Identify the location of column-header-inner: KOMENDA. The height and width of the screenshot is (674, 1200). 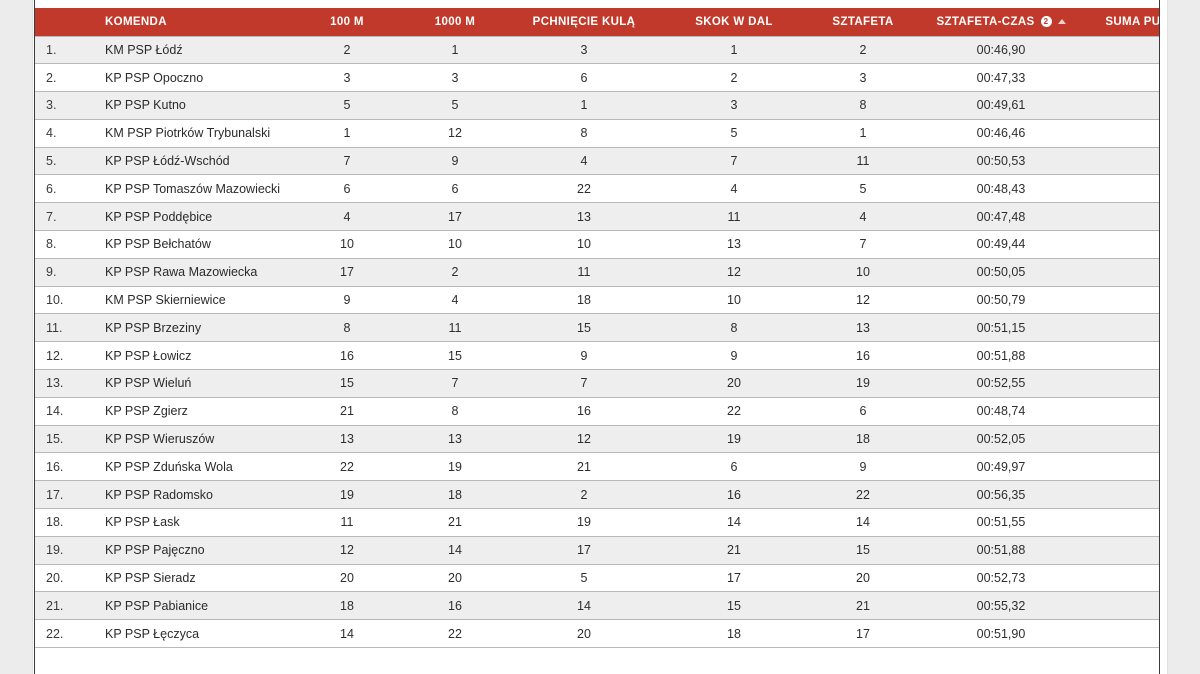
(136, 22).